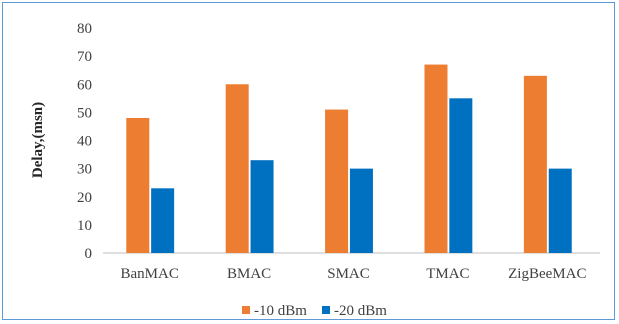  I want to click on x-tick-label: BanMAC, so click(150, 274).